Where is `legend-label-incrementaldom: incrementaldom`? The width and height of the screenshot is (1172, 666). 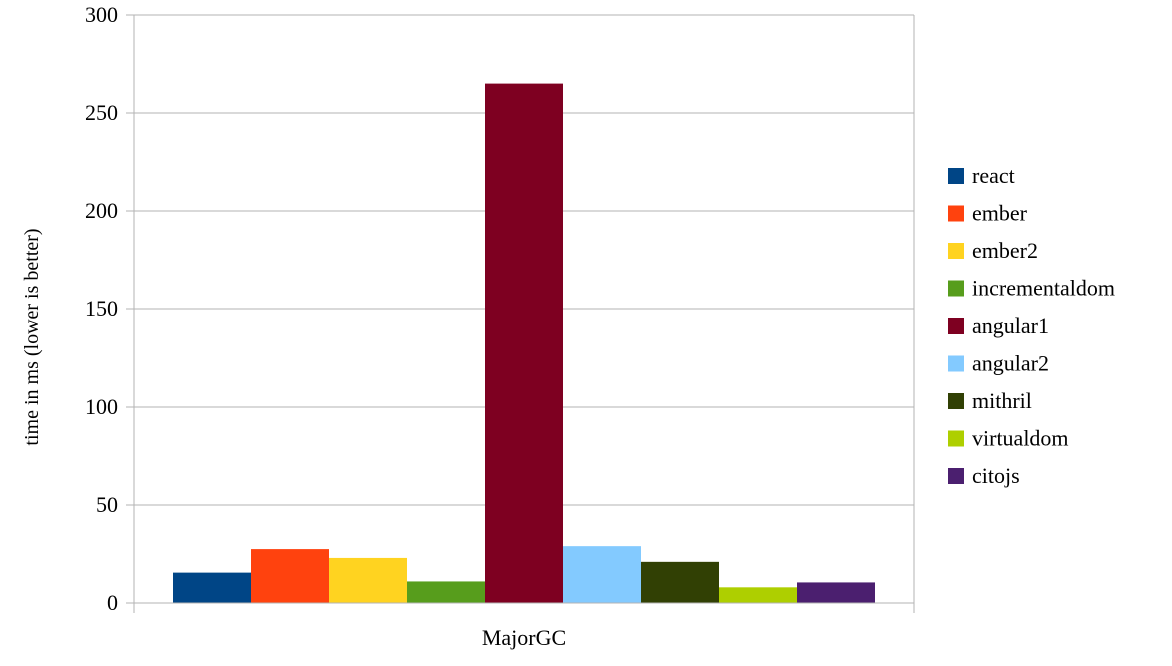
legend-label-incrementaldom: incrementaldom is located at coordinates (1043, 288).